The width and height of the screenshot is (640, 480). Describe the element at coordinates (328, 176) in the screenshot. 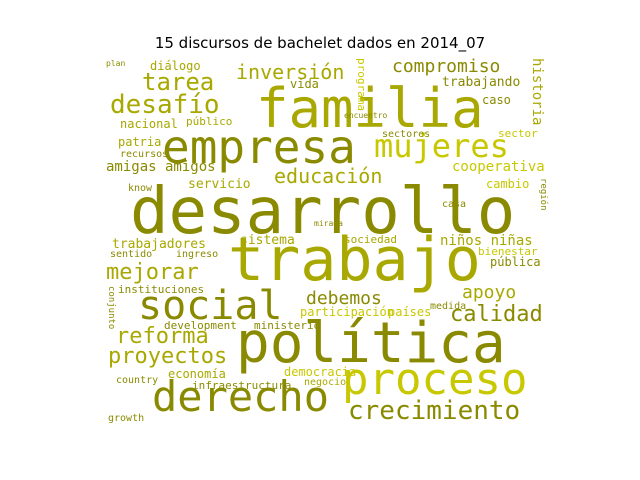

I see `word-17: educación` at that location.